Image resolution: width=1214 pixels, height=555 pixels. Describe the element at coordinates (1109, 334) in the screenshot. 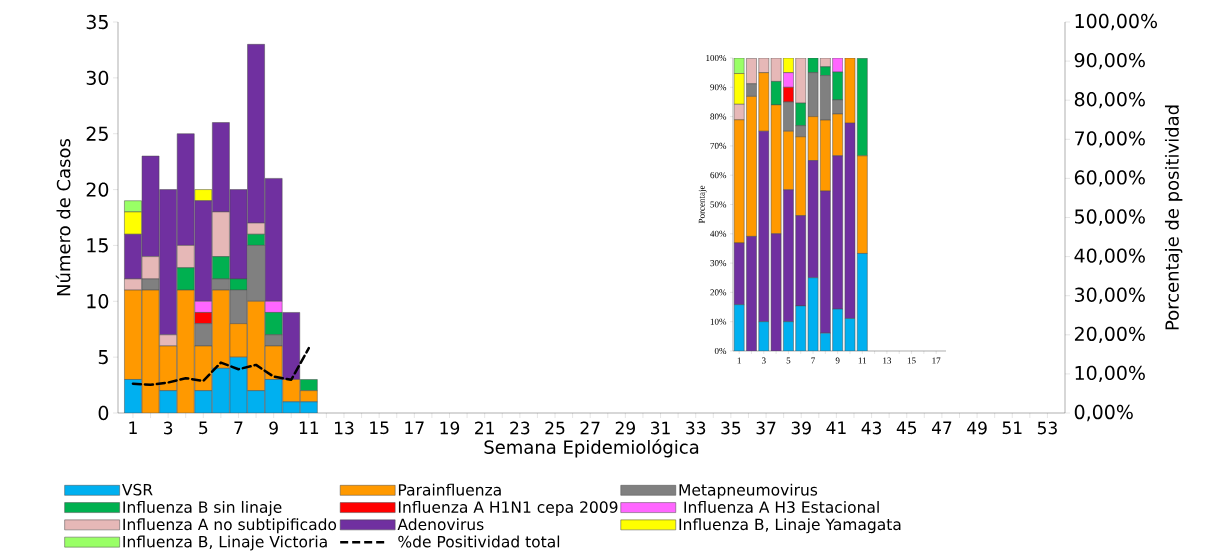

I see `y2-tick-label: 20,00%` at that location.